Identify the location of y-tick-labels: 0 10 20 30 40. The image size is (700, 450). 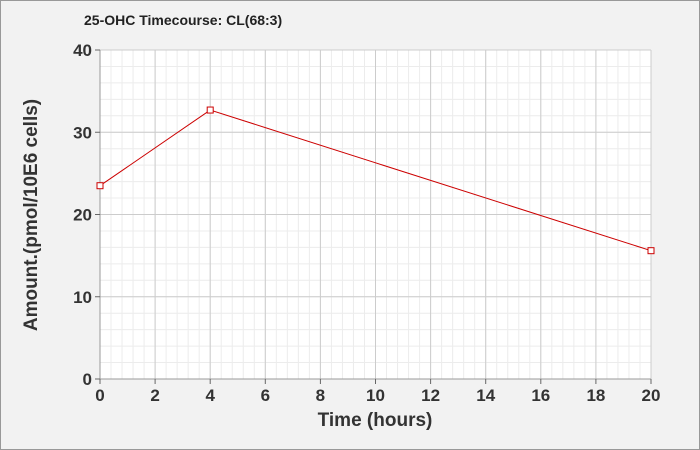
(82, 215).